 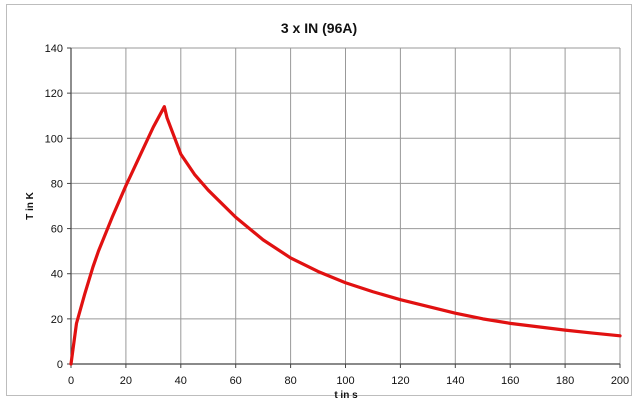 What do you see at coordinates (126, 381) in the screenshot?
I see `x-axis-tick-label: 20` at bounding box center [126, 381].